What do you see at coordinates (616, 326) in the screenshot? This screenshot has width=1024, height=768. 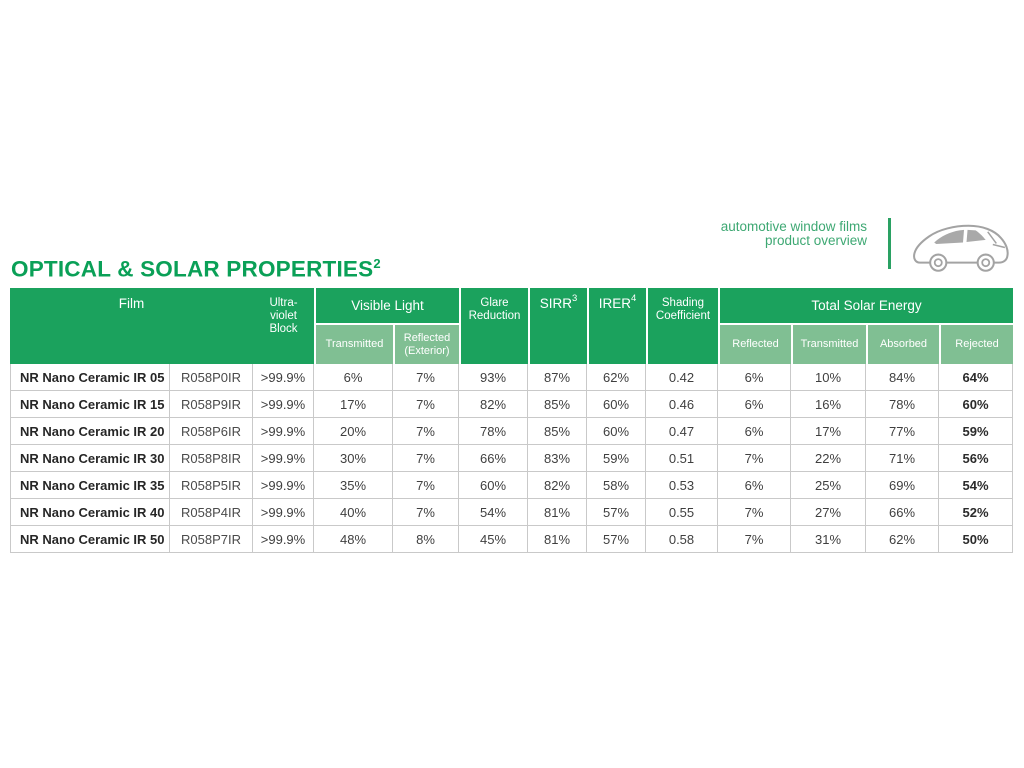 I see `col-header-irer: IRER 4` at bounding box center [616, 326].